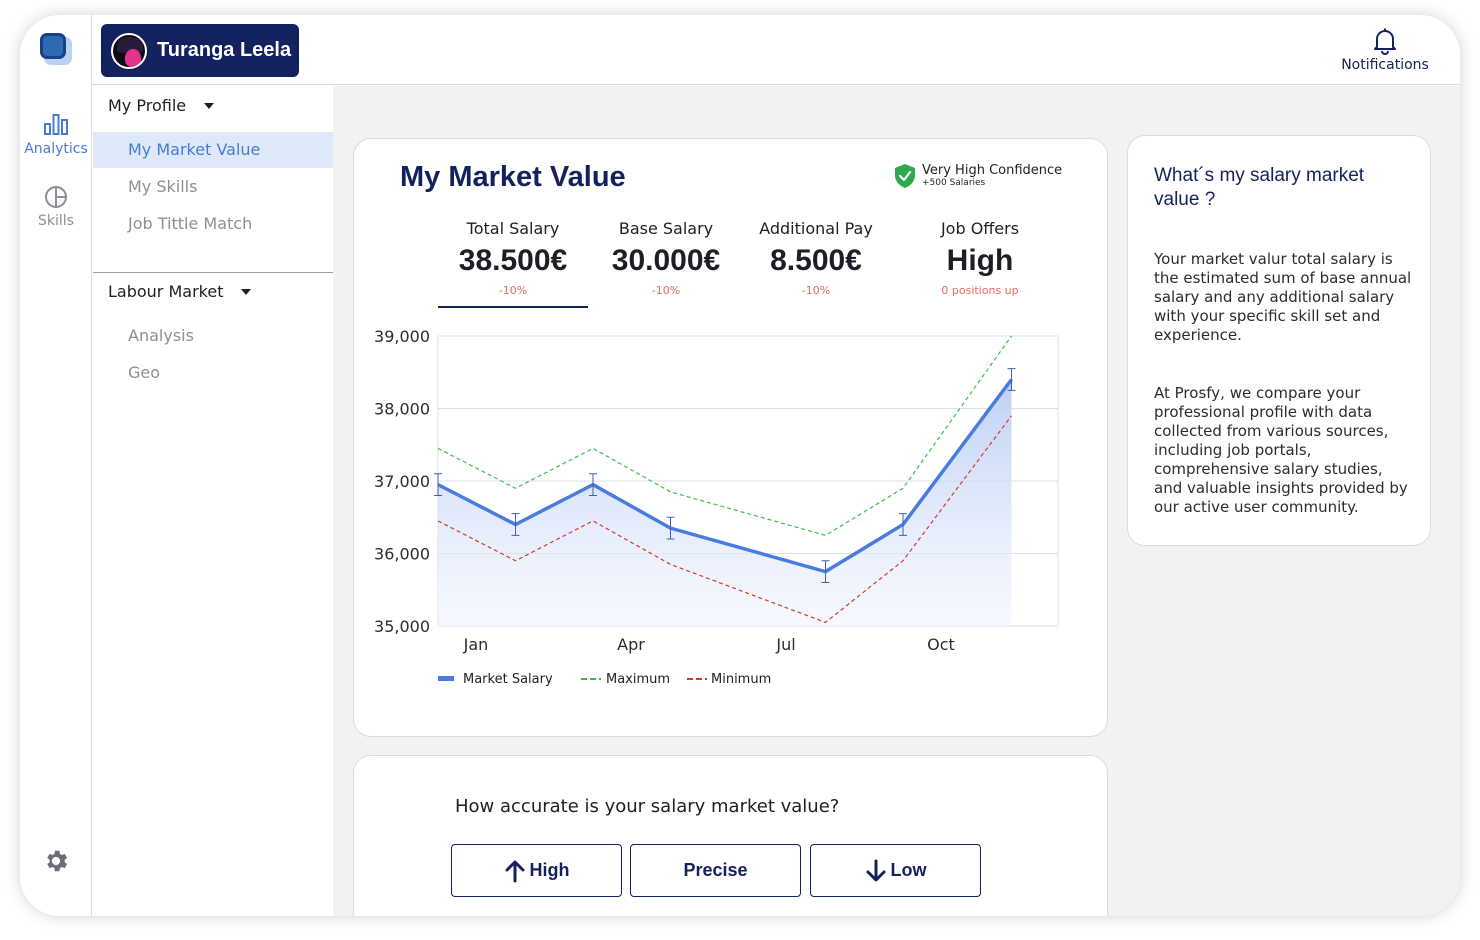 The width and height of the screenshot is (1480, 940). I want to click on nav-item-my-market-value: My Market Value, so click(213, 150).